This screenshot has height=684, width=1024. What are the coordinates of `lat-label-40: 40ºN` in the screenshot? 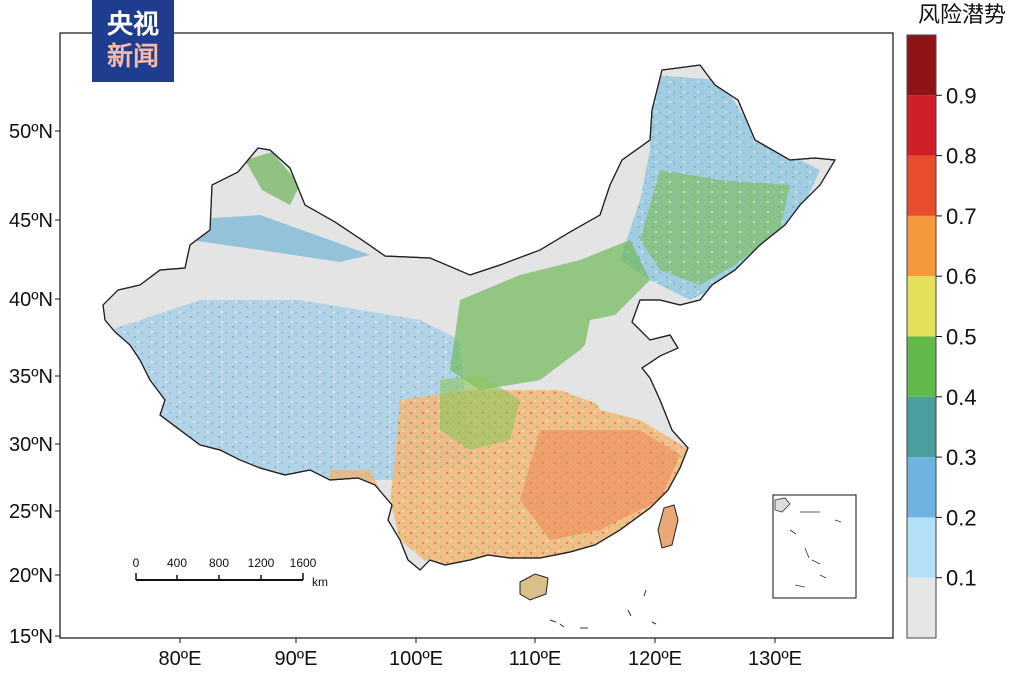 It's located at (31, 300).